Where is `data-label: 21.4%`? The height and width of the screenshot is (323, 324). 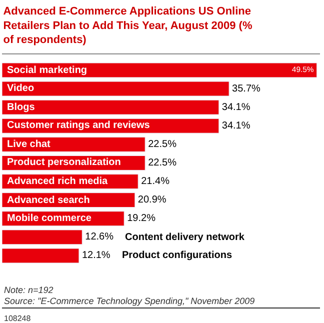 data-label: 21.4% is located at coordinates (155, 182).